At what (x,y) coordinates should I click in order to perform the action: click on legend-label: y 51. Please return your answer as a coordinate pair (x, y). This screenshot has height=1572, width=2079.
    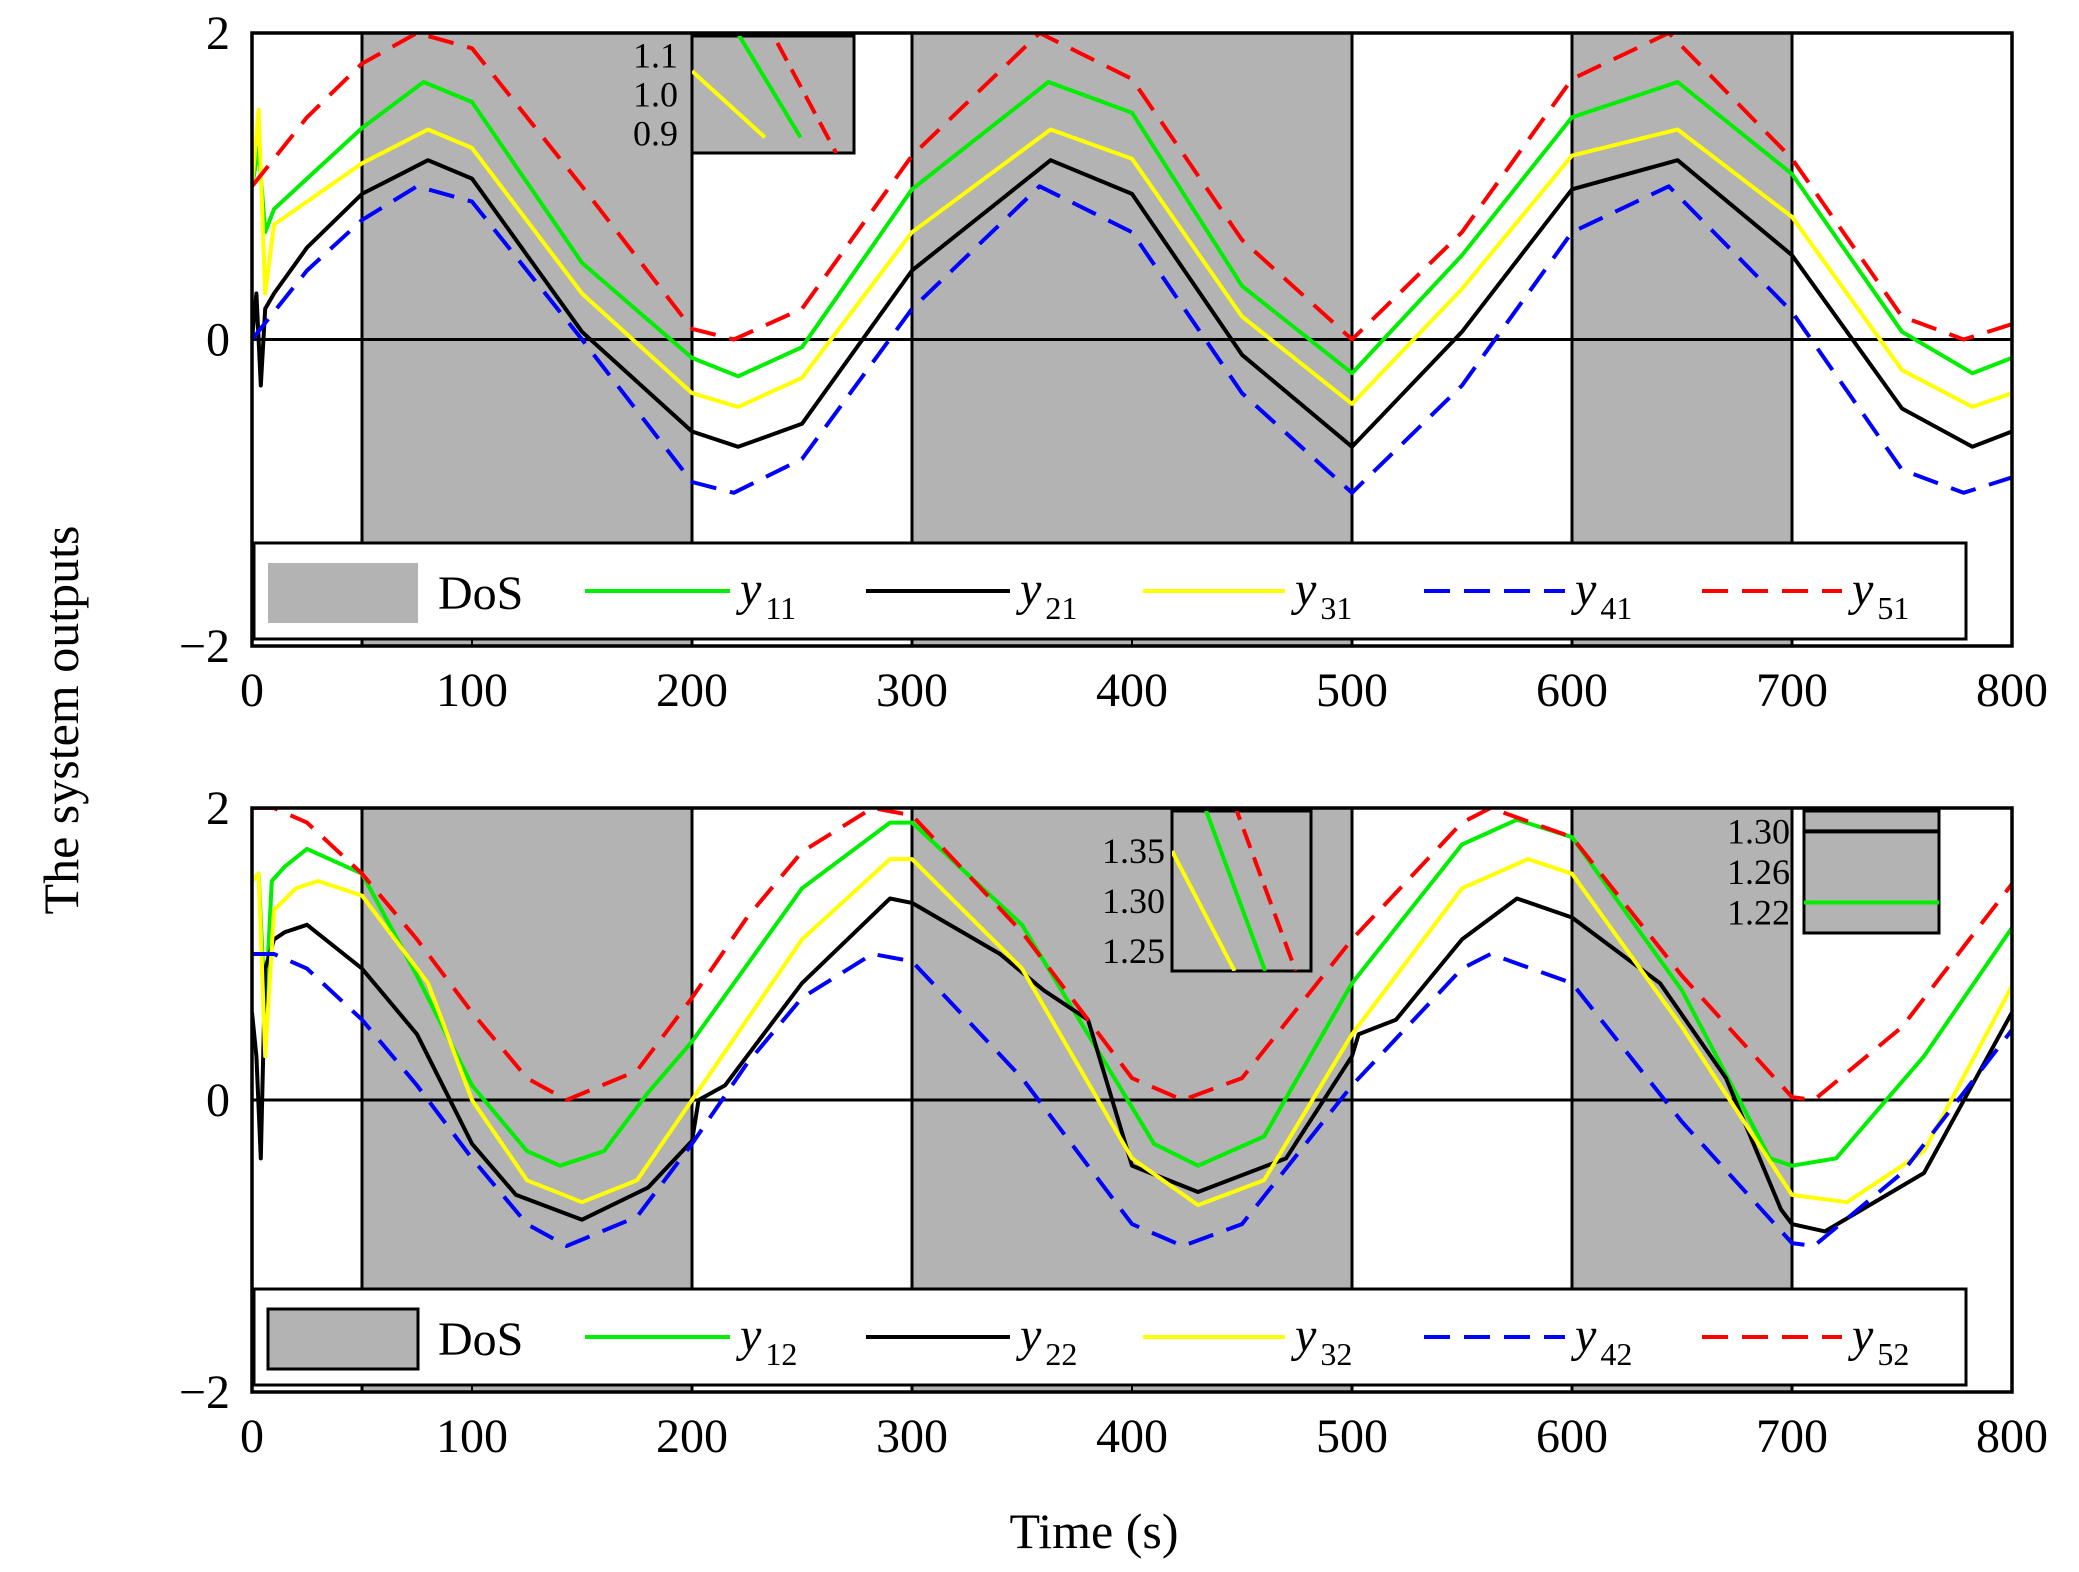
    Looking at the image, I should click on (1878, 594).